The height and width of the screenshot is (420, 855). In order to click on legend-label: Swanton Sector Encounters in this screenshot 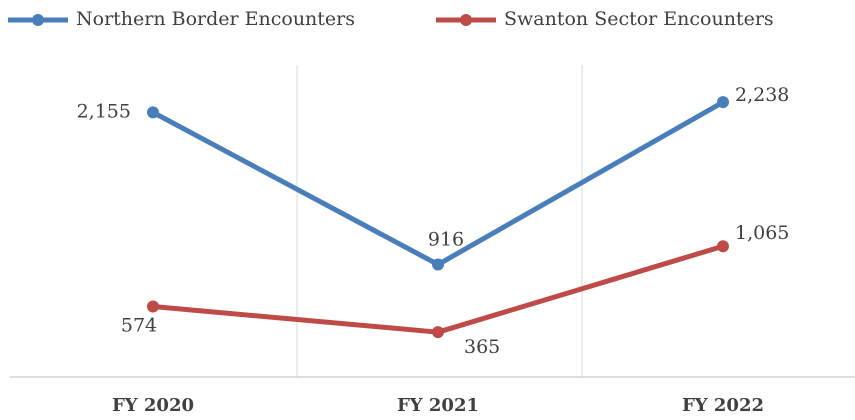, I will do `click(639, 19)`.